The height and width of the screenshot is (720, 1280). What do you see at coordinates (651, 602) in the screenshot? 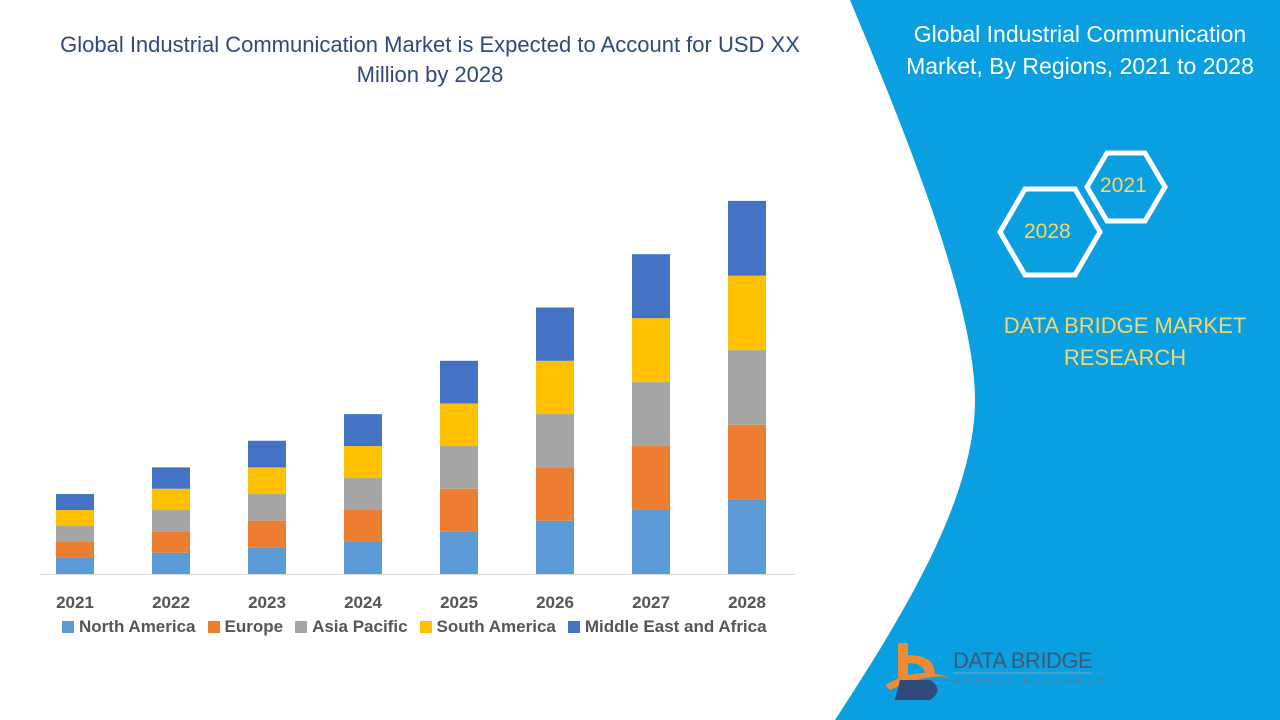
I see `x-tick-label: 2027` at bounding box center [651, 602].